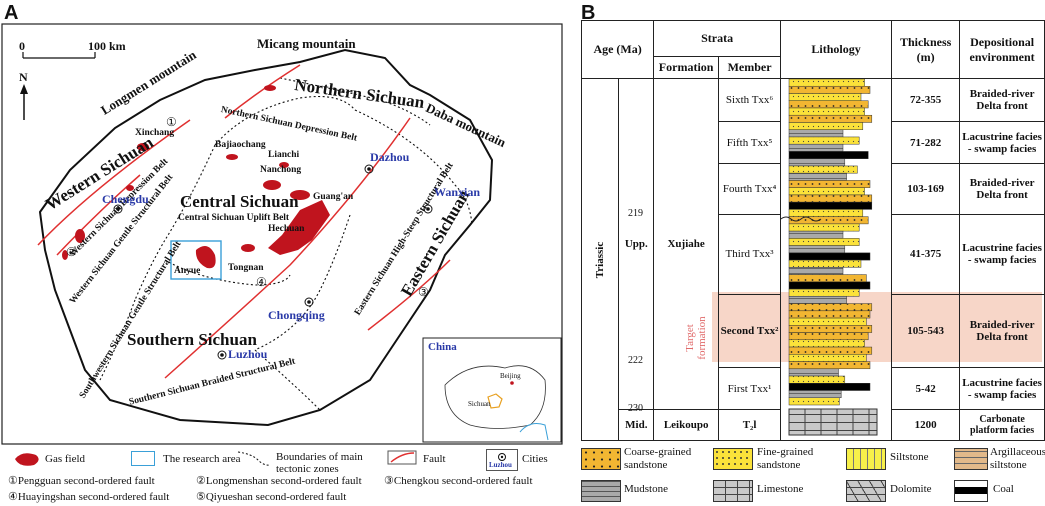 The width and height of the screenshot is (1045, 506). I want to click on swatch-coal, so click(971, 491).